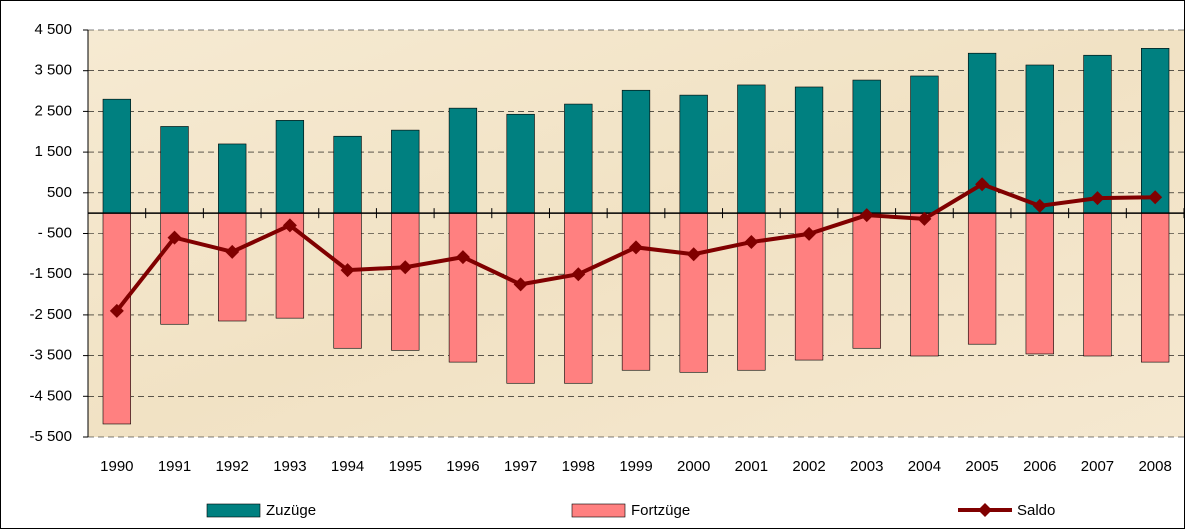 The height and width of the screenshot is (529, 1185). Describe the element at coordinates (50, 273) in the screenshot. I see `y-tick-label: -1 500` at that location.